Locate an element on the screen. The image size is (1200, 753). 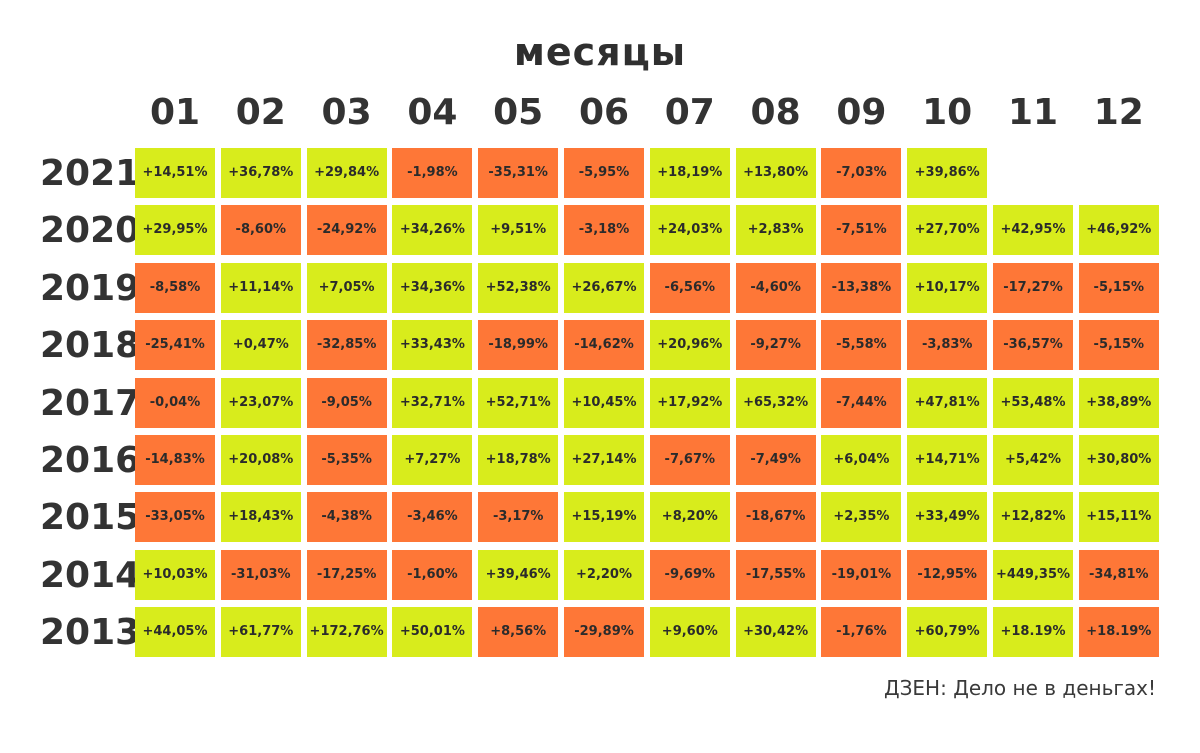
cell-2019-10: +10,17% is located at coordinates (947, 287).